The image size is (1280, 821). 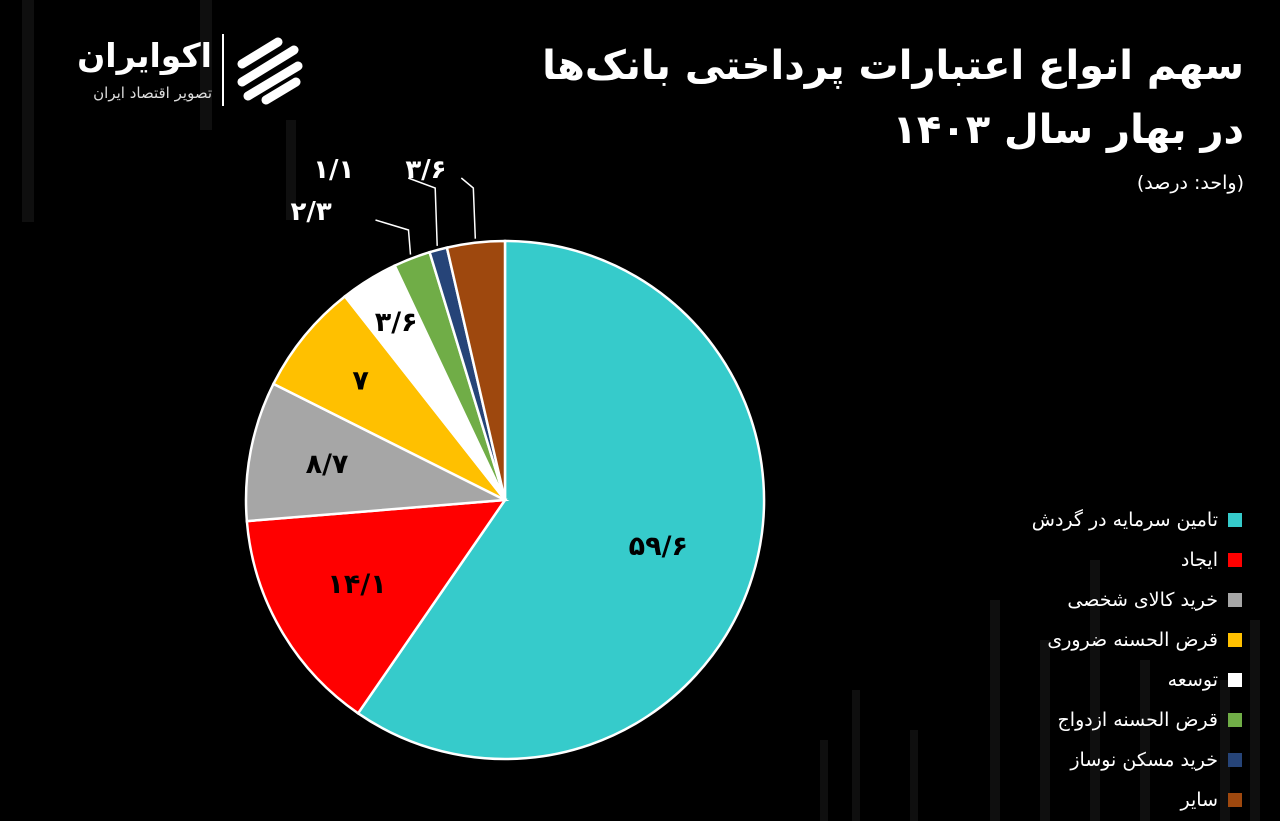 What do you see at coordinates (658, 546) in the screenshot?
I see `data-label-تامین-سرمایه-در-گردش: ۵۹/۶` at bounding box center [658, 546].